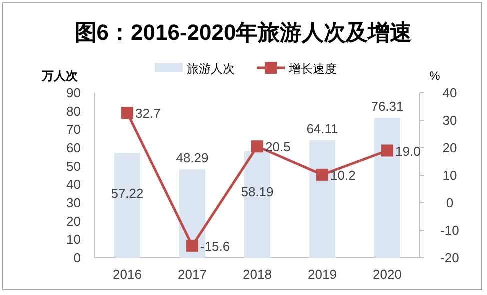 The width and height of the screenshot is (487, 295). Describe the element at coordinates (450, 148) in the screenshot. I see `y2-tick-label: 20` at that location.